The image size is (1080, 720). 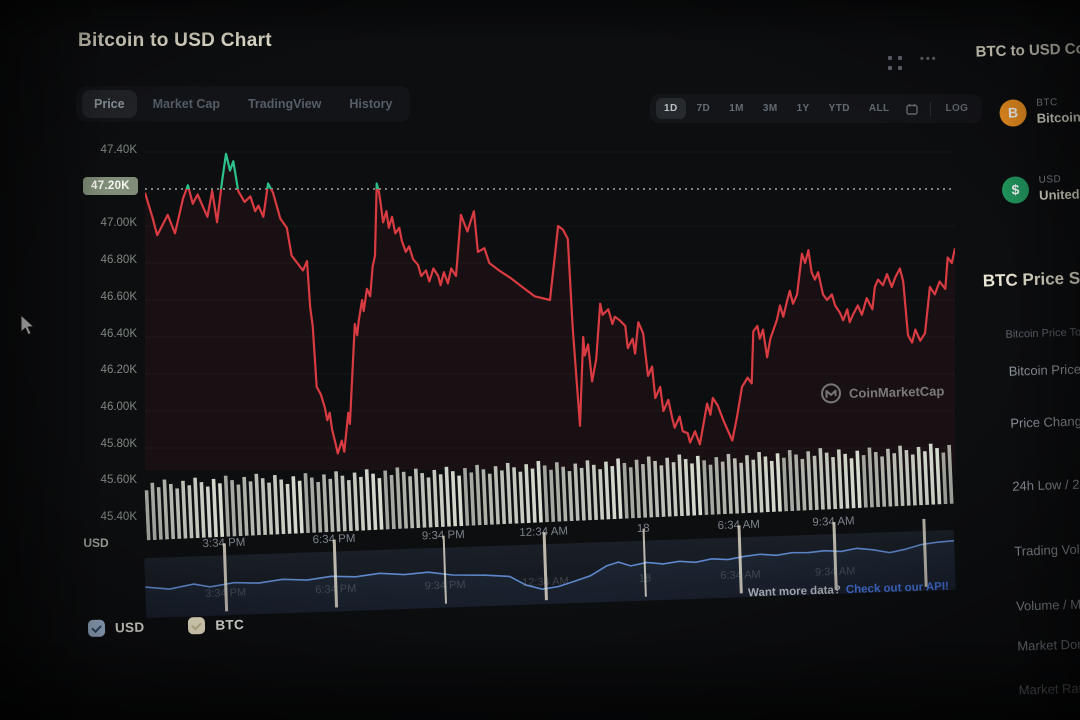 I want to click on tab-market-cap: Market Cap, so click(x=186, y=104).